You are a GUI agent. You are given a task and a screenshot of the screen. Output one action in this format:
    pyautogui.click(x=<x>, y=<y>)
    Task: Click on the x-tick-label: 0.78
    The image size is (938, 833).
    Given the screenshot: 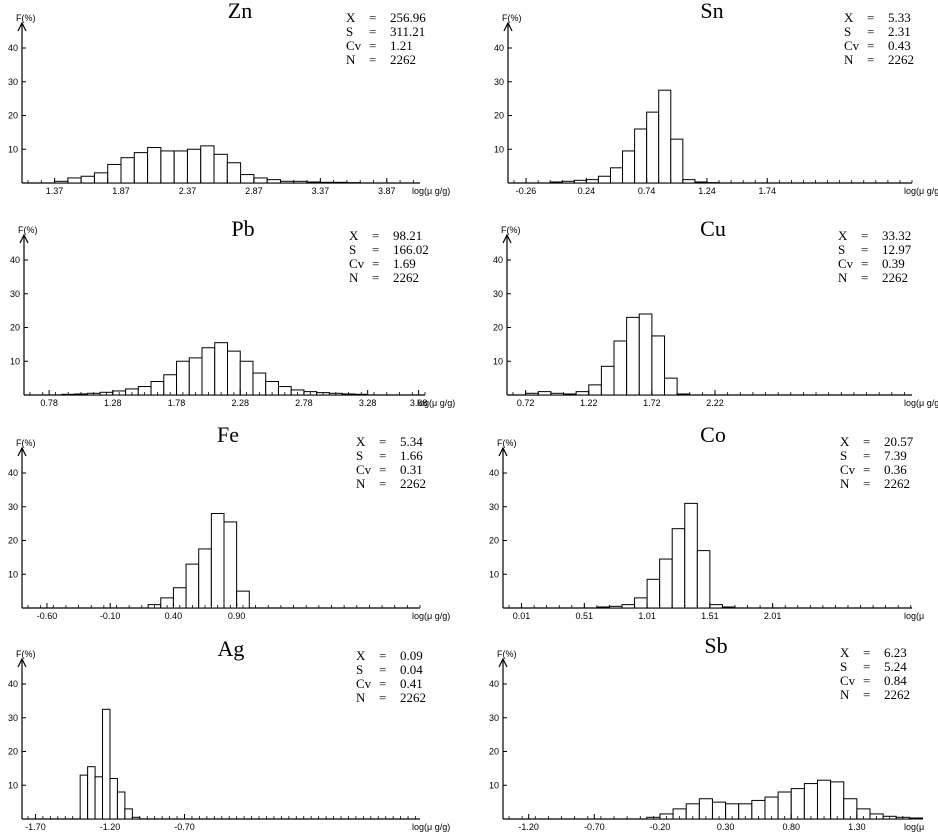 What is the action you would take?
    pyautogui.click(x=49, y=403)
    